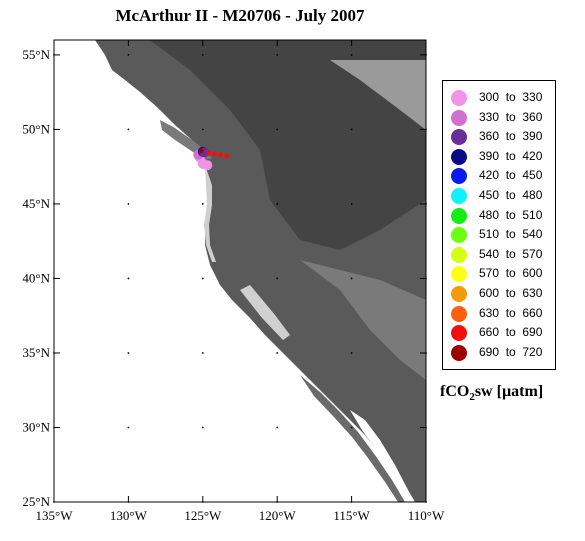 The image size is (585, 541). I want to click on legend-entry: 510 to 540, so click(499, 236).